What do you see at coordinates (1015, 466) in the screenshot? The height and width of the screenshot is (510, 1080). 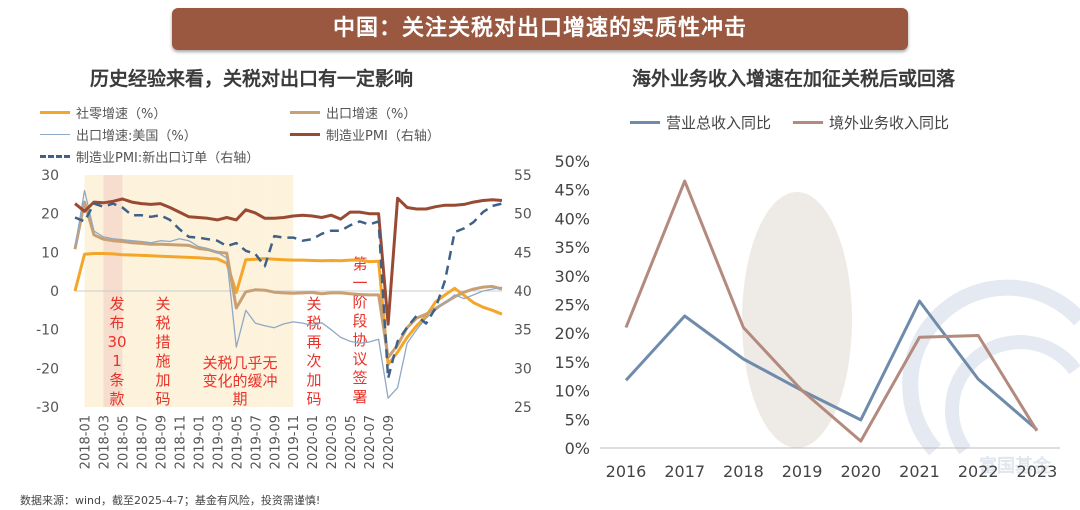 I see `watermark-text: 富国基金` at bounding box center [1015, 466].